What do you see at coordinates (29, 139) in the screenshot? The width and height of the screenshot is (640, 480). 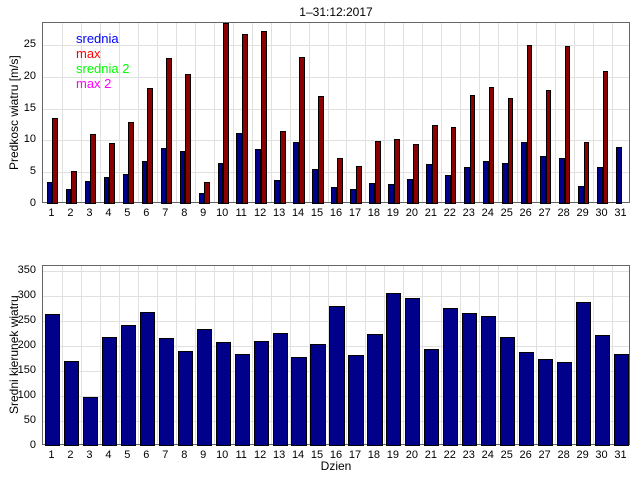 I see `y-tick-label: 10` at bounding box center [29, 139].